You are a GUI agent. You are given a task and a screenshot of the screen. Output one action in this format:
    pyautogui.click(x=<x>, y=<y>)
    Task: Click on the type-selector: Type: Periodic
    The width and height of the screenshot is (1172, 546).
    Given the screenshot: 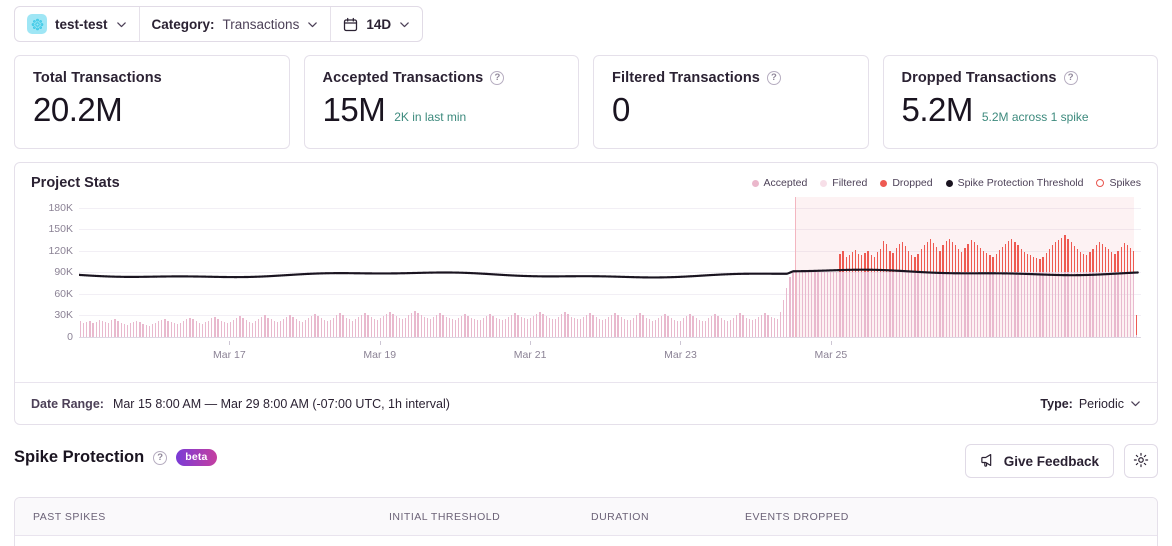 What is the action you would take?
    pyautogui.click(x=1090, y=404)
    